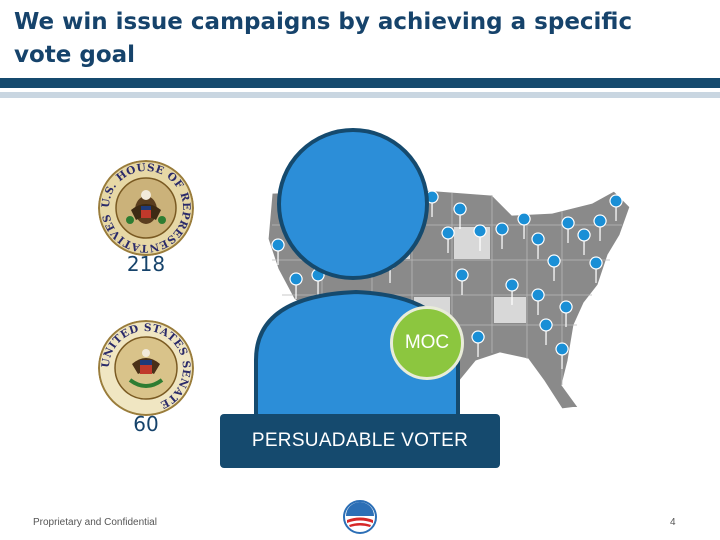 This screenshot has width=720, height=540. What do you see at coordinates (353, 204) in the screenshot?
I see `person-head` at bounding box center [353, 204].